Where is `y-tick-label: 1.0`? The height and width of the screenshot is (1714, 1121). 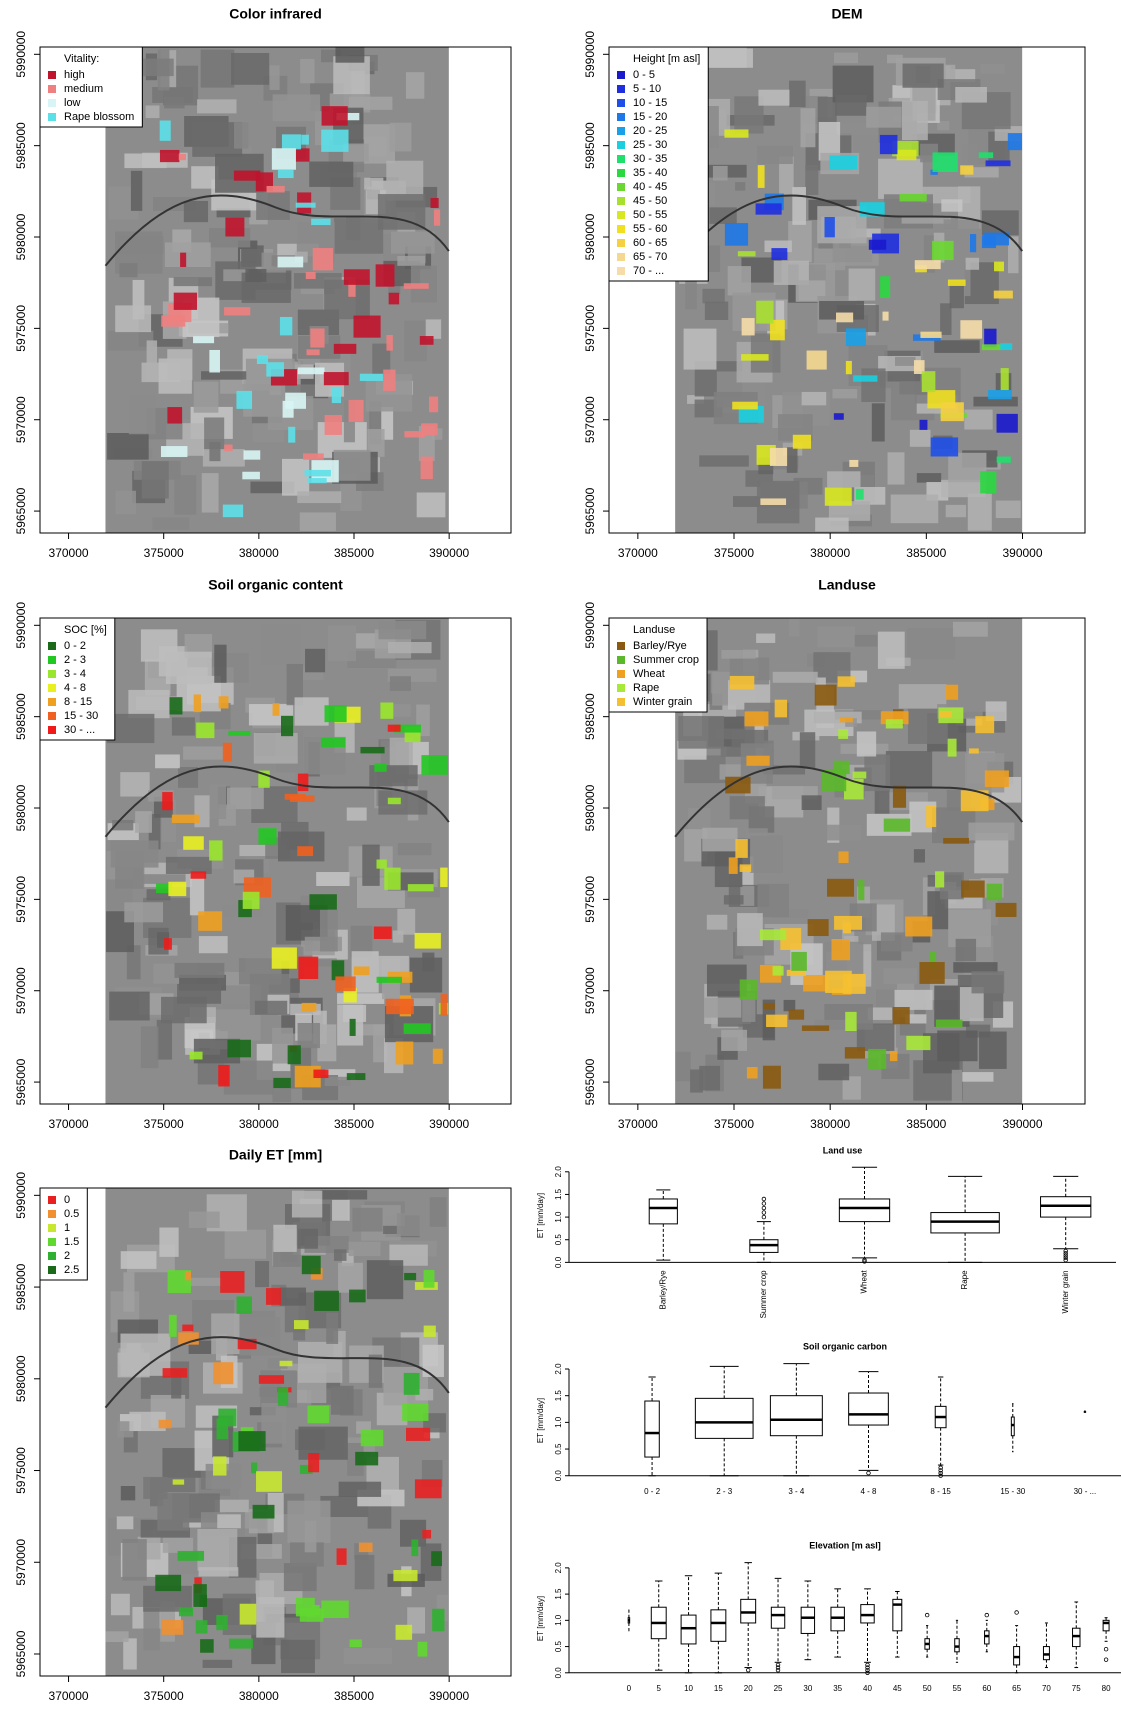 y-tick-label: 1.0 is located at coordinates (558, 1620).